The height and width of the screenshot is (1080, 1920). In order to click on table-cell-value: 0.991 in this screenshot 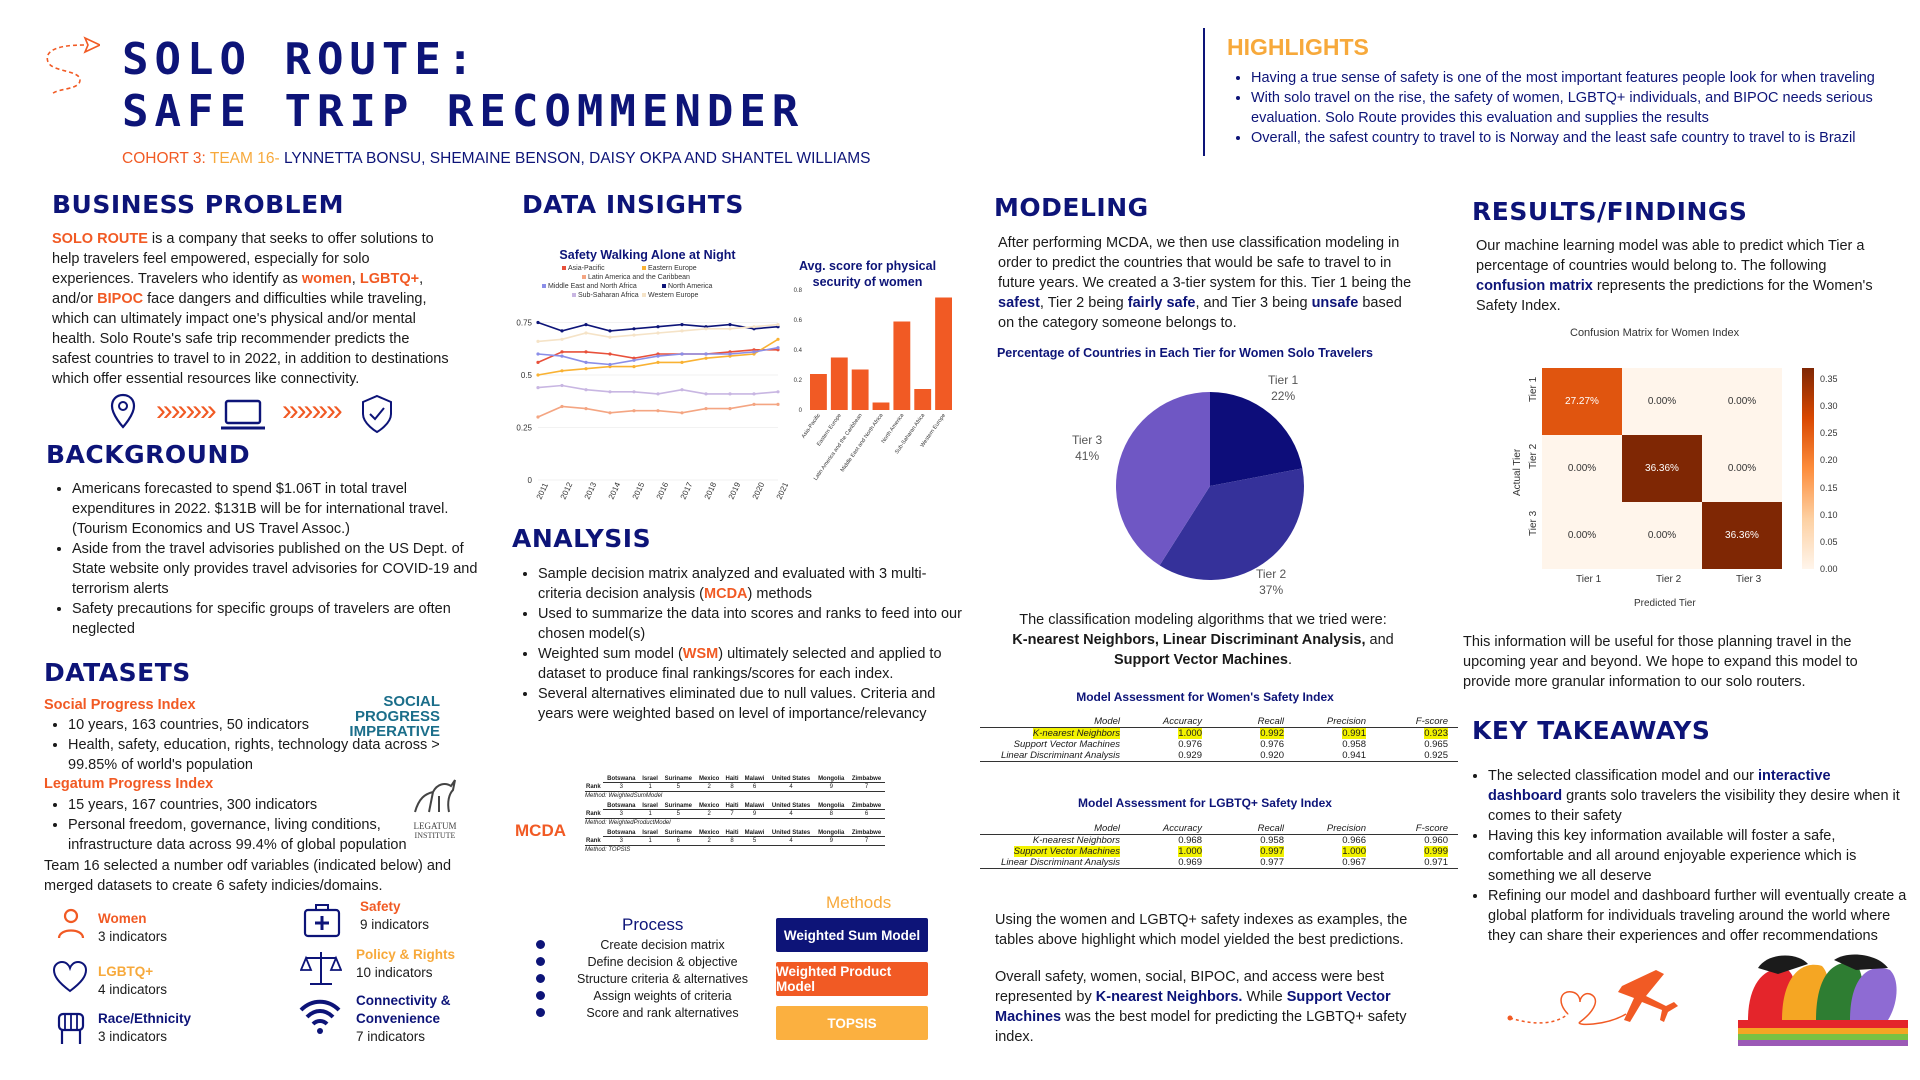, I will do `click(1354, 733)`.